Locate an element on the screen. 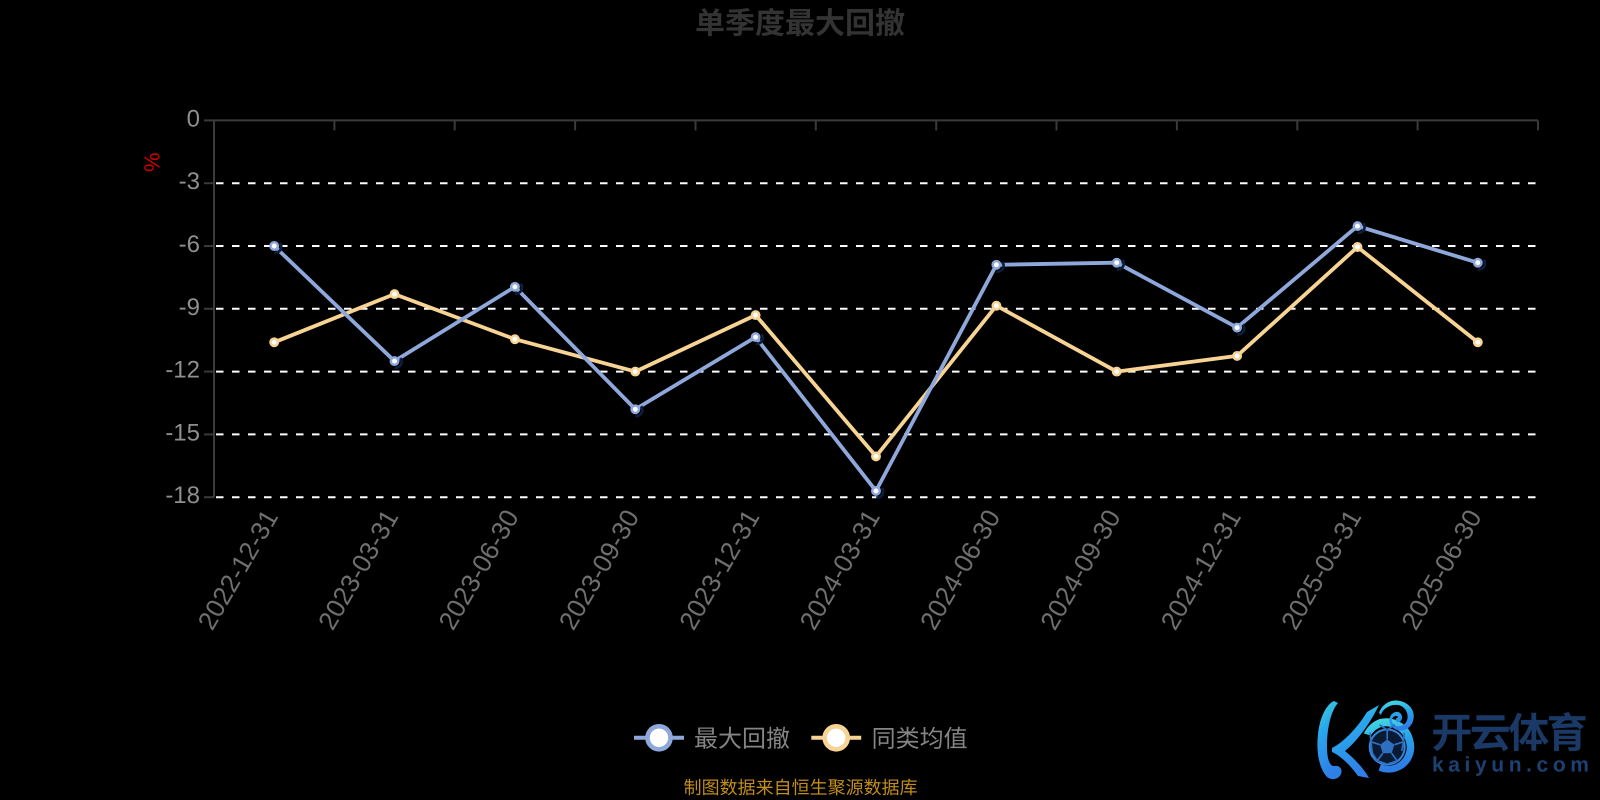 The width and height of the screenshot is (1600, 800). svg-text: -6 is located at coordinates (189, 244).